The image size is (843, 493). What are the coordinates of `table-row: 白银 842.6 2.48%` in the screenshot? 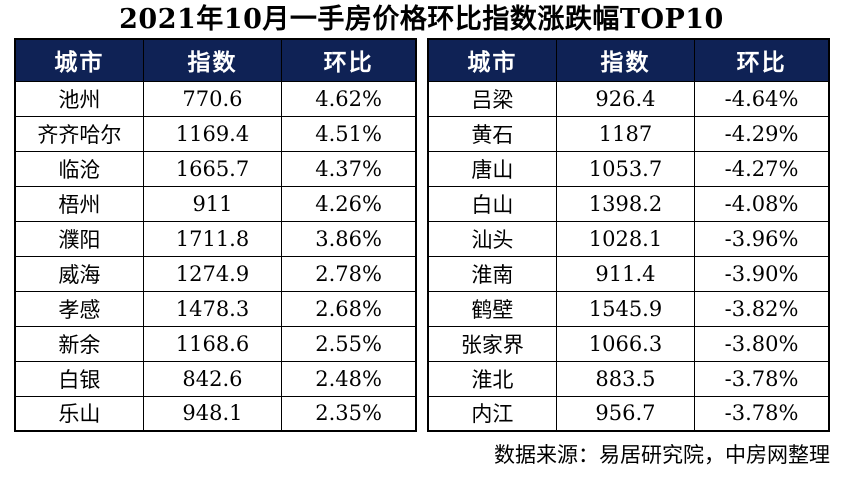 It's located at (215, 378).